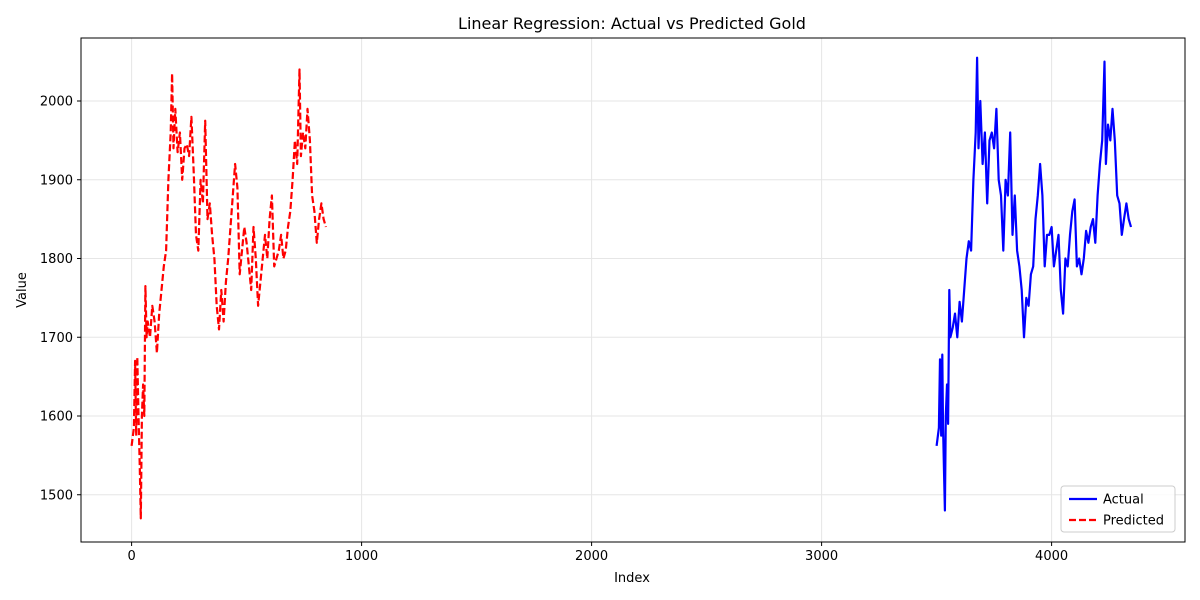 Image resolution: width=1200 pixels, height=600 pixels. I want to click on y-axis: 1500 1600 1700 1800 1900 2000, so click(60, 299).